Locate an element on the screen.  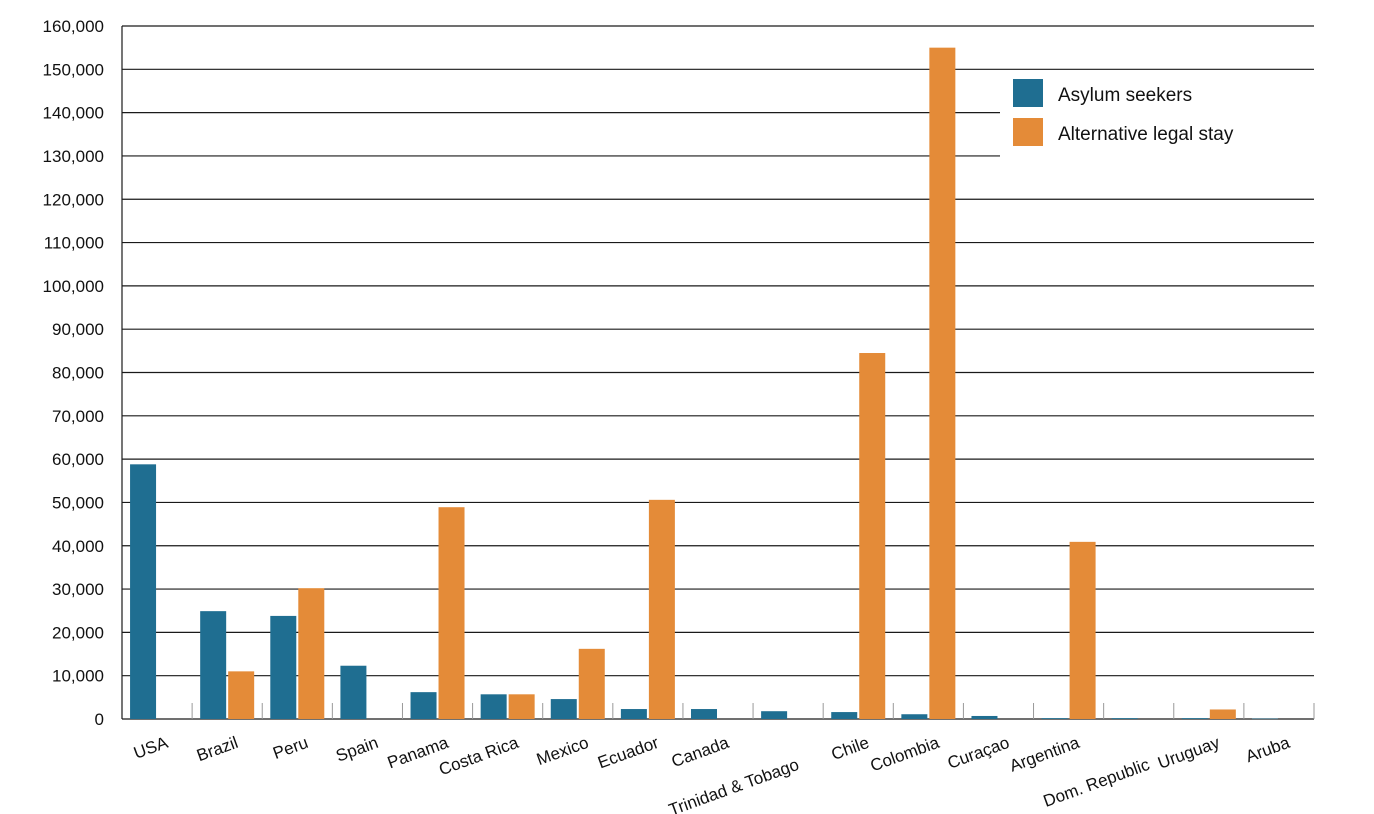
bar-asylum-seekers-chile is located at coordinates (844, 715).